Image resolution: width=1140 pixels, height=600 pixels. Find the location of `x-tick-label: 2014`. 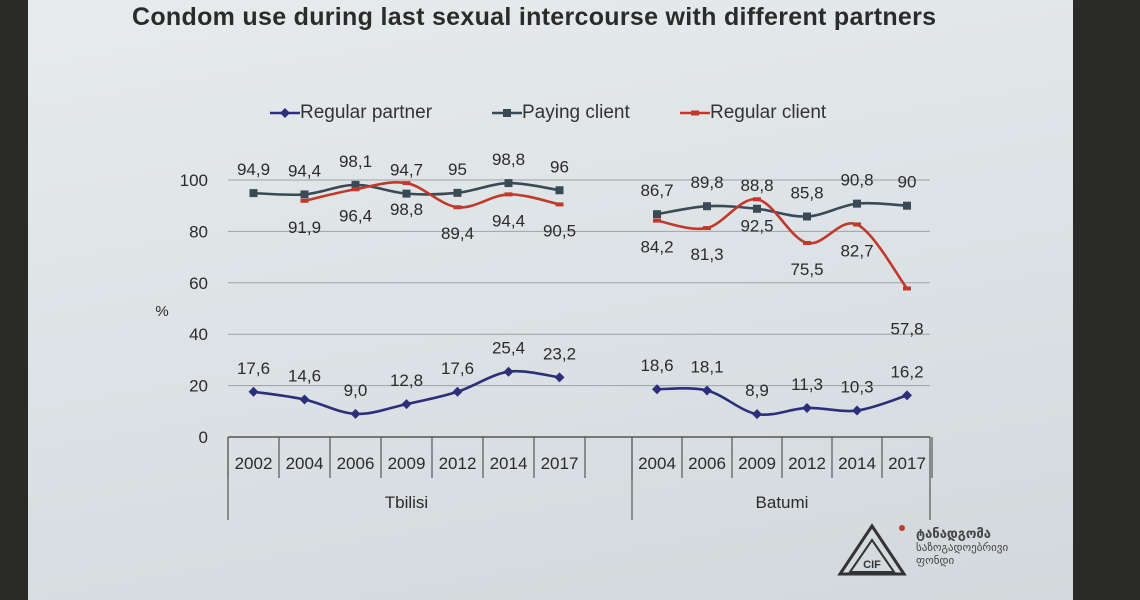

x-tick-label: 2014 is located at coordinates (509, 463).